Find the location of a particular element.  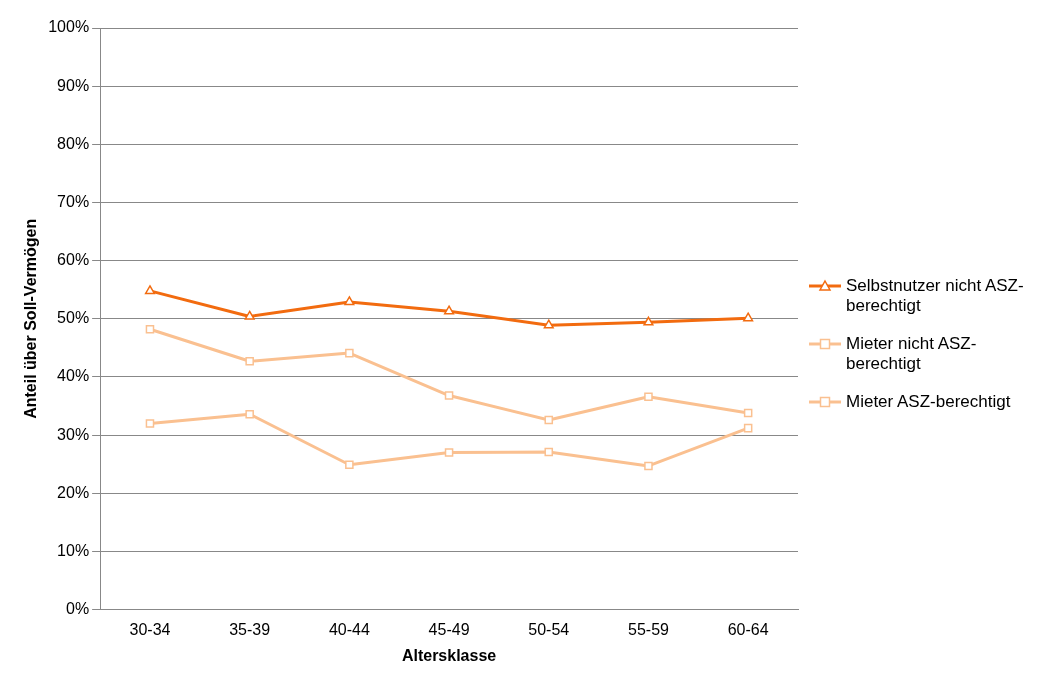

y-tick-label: 70% is located at coordinates (73, 201).